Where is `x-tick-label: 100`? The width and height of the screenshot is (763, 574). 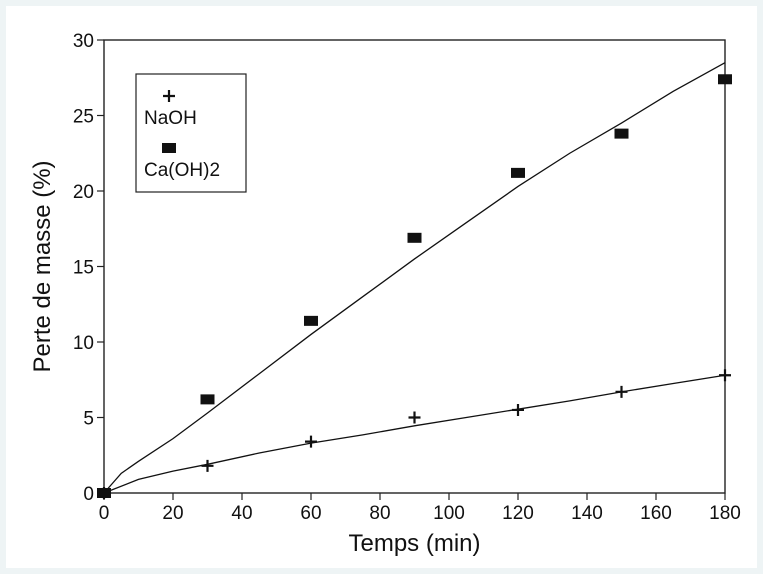 x-tick-label: 100 is located at coordinates (449, 513).